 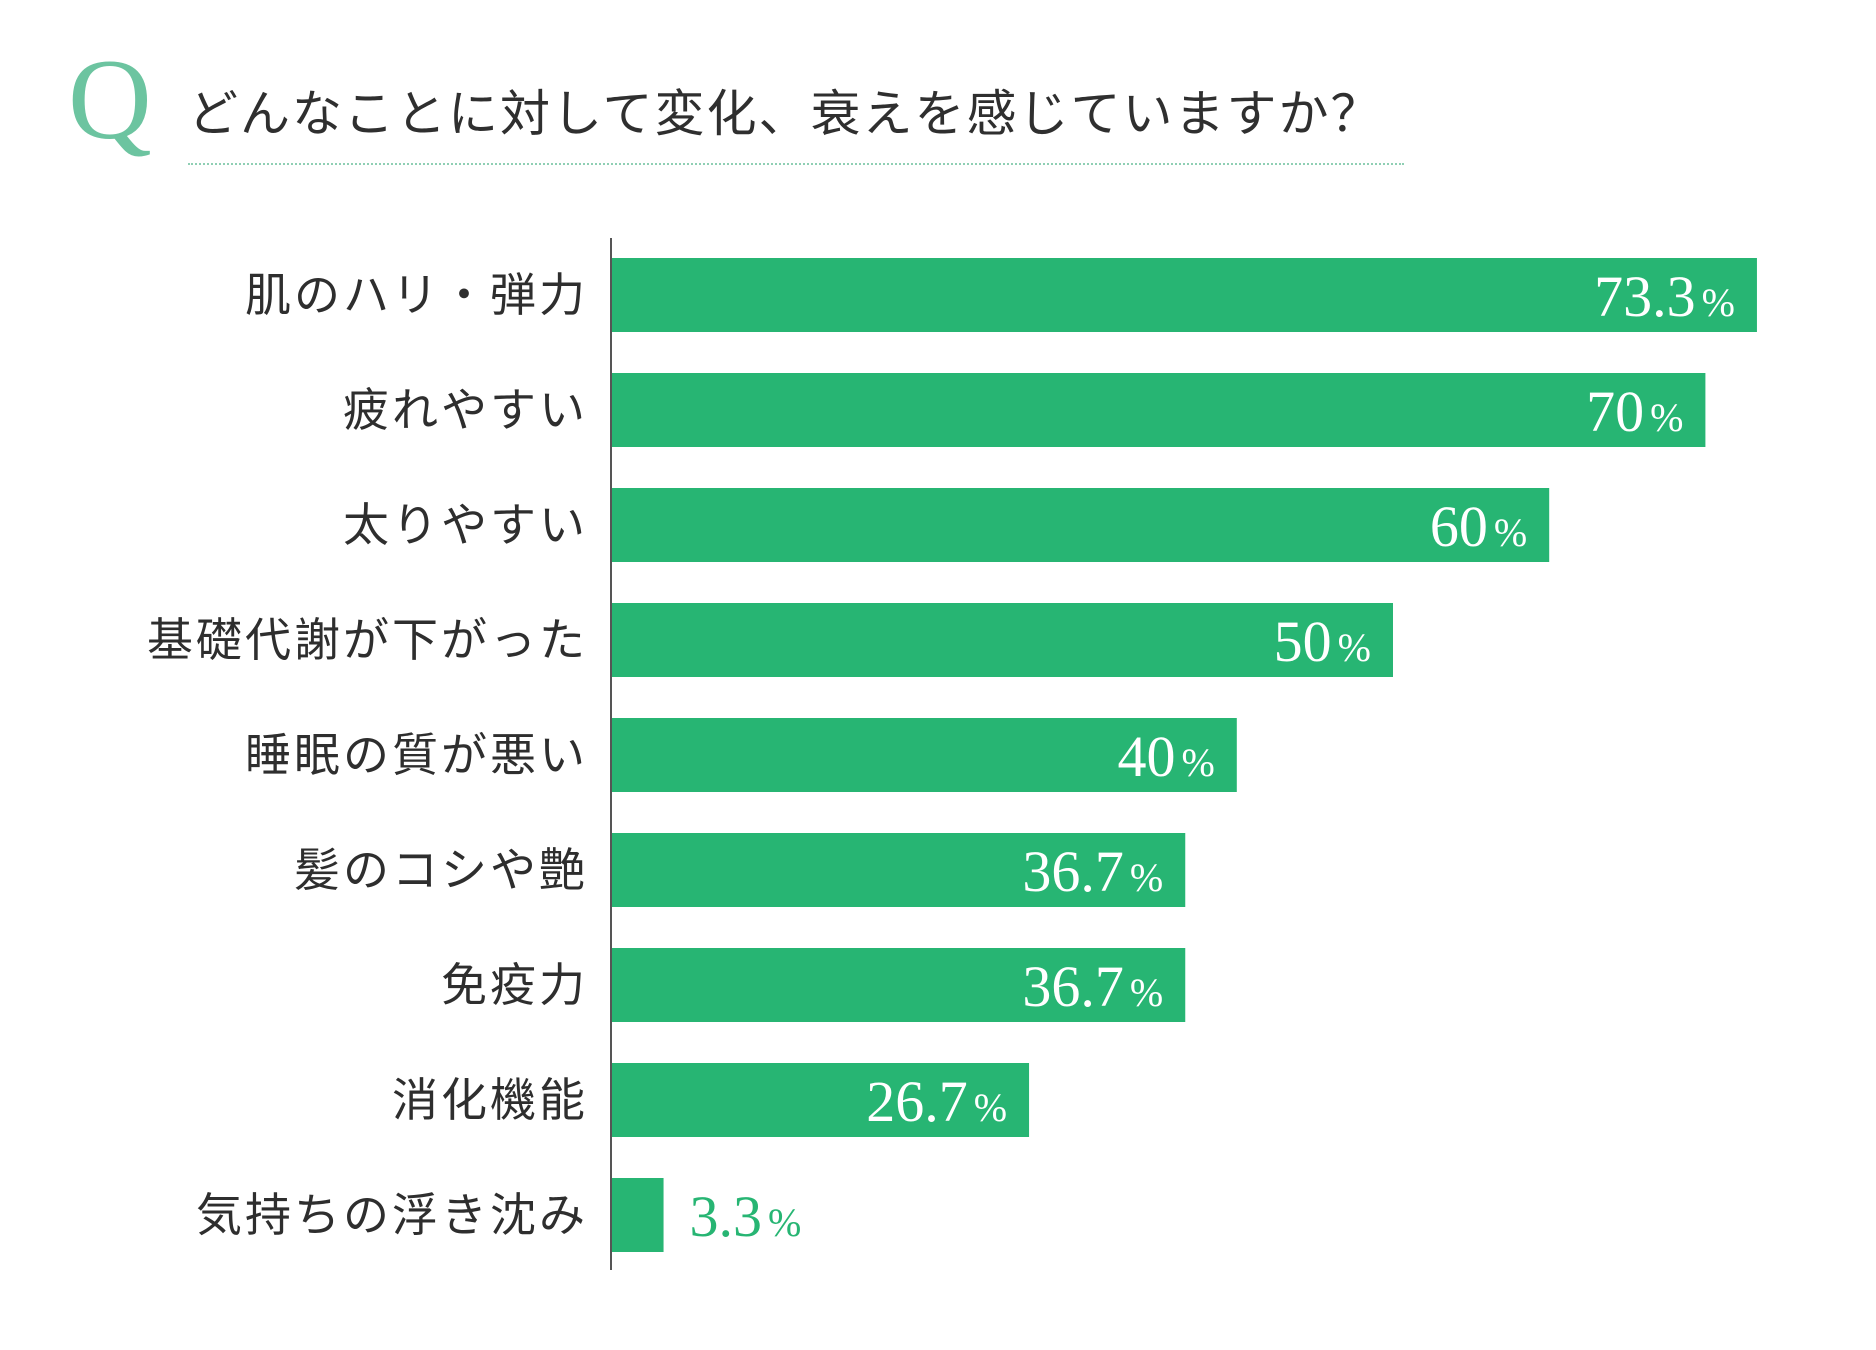 I want to click on value-label: 40%, so click(x=1165, y=756).